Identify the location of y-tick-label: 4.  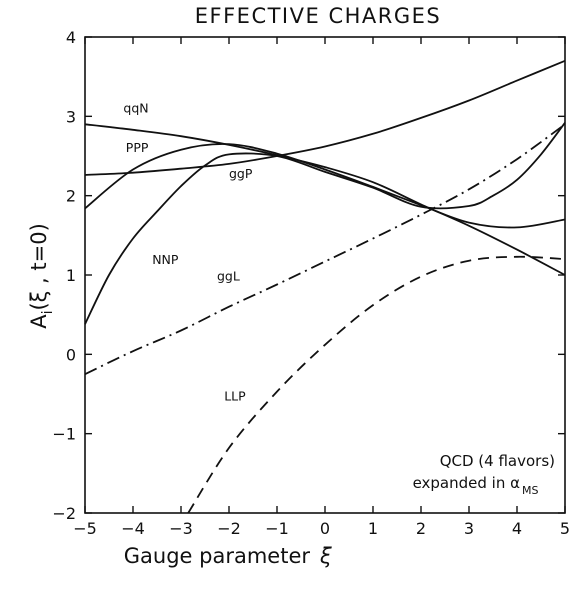
(71, 37).